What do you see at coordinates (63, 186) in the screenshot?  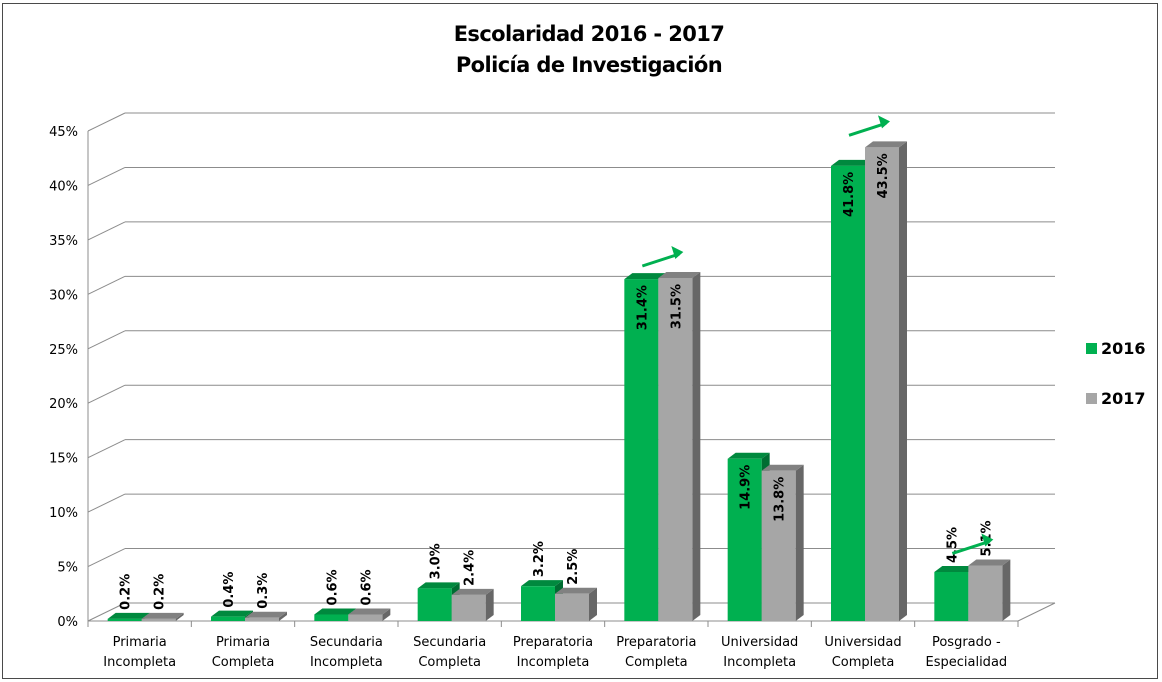 I see `y-tick-label: 40%` at bounding box center [63, 186].